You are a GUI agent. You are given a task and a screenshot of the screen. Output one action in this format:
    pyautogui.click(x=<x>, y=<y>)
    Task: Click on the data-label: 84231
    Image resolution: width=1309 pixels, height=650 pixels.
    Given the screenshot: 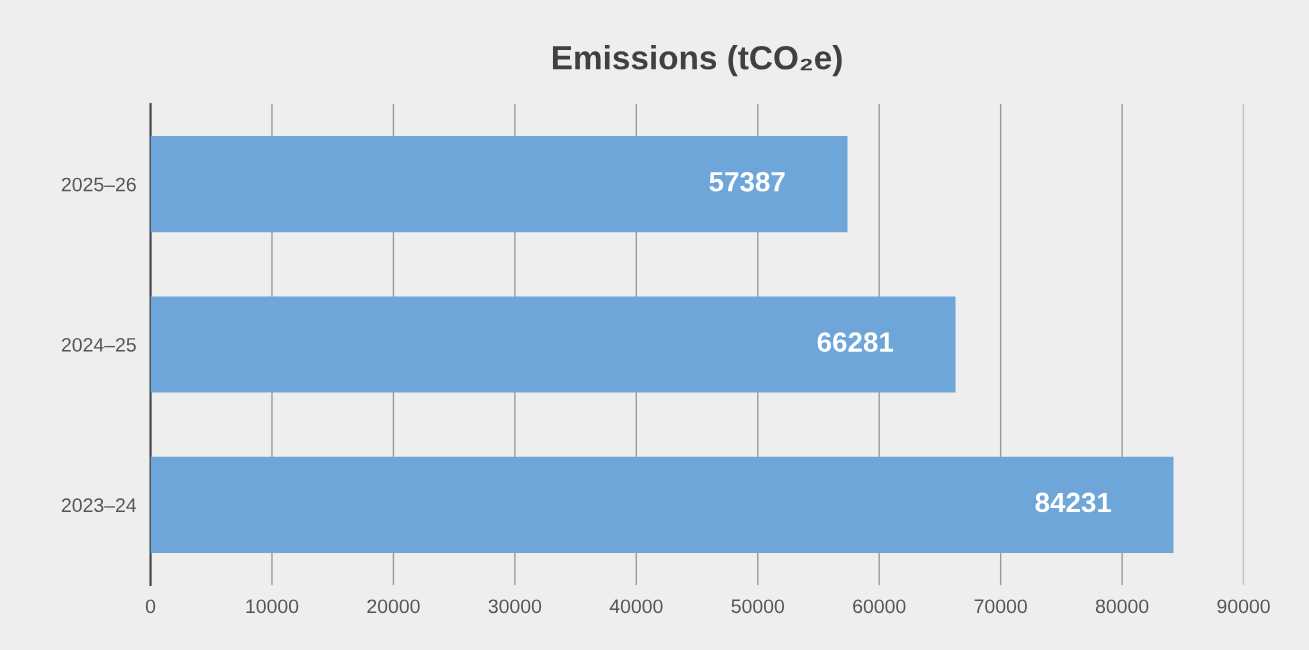 What is the action you would take?
    pyautogui.click(x=1073, y=502)
    